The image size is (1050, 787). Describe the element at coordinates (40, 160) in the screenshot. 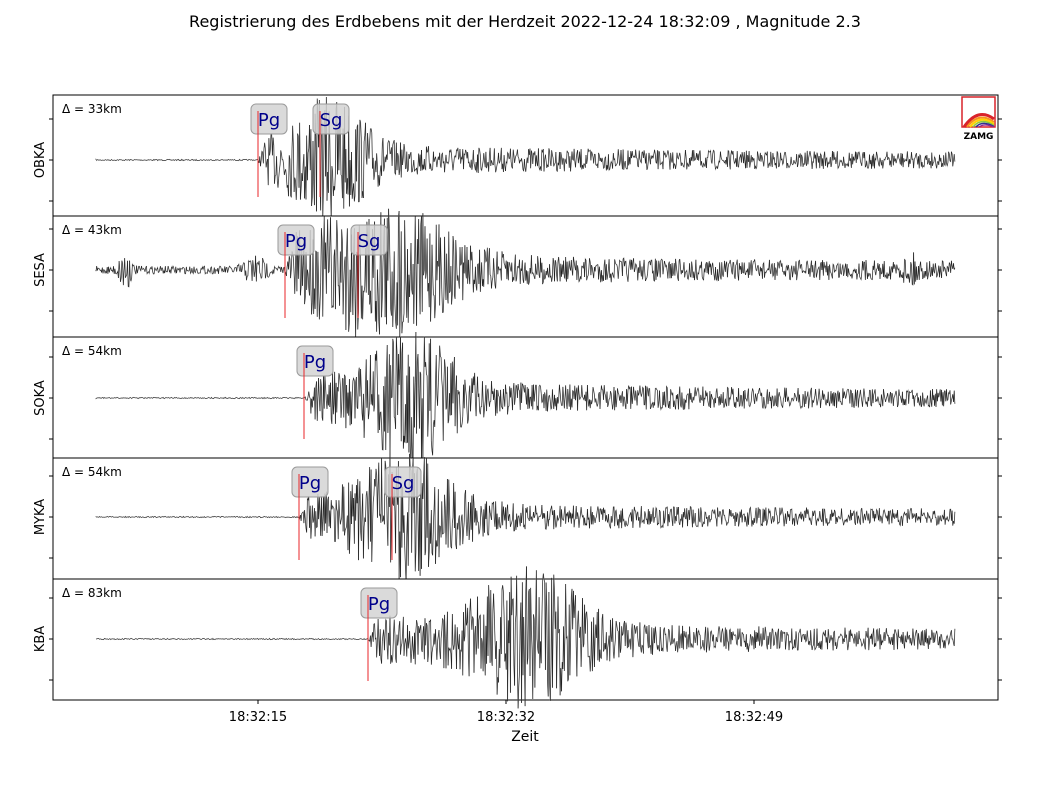

I see `station-label: OBKA` at that location.